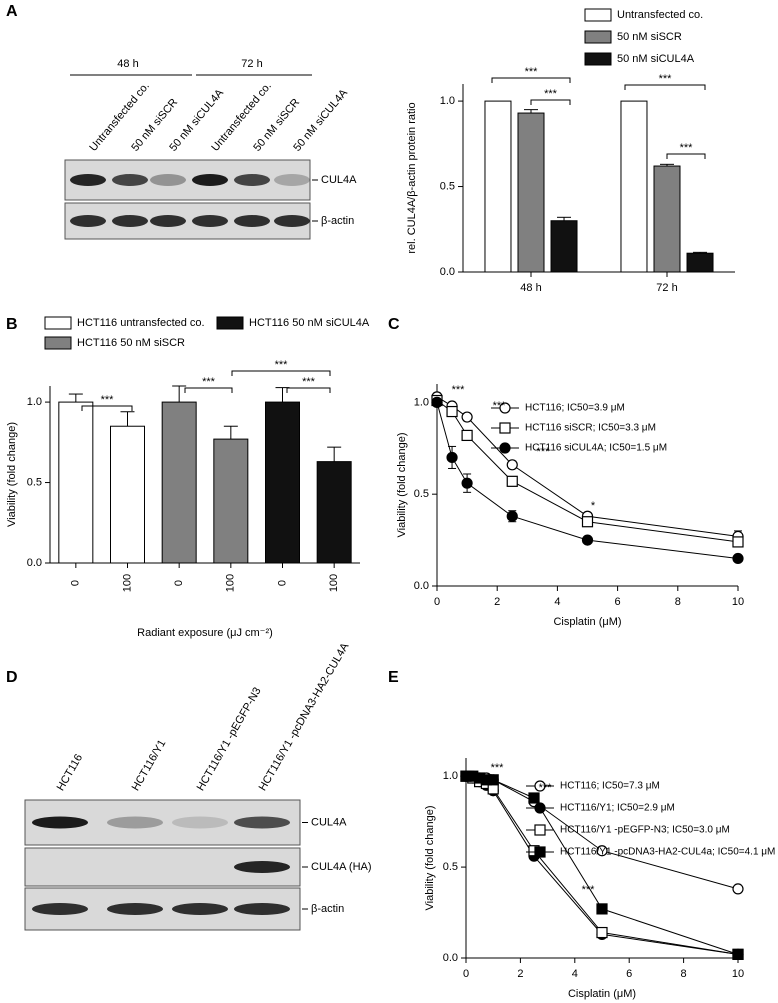  What do you see at coordinates (393, 677) in the screenshot?
I see `panel-label: E` at bounding box center [393, 677].